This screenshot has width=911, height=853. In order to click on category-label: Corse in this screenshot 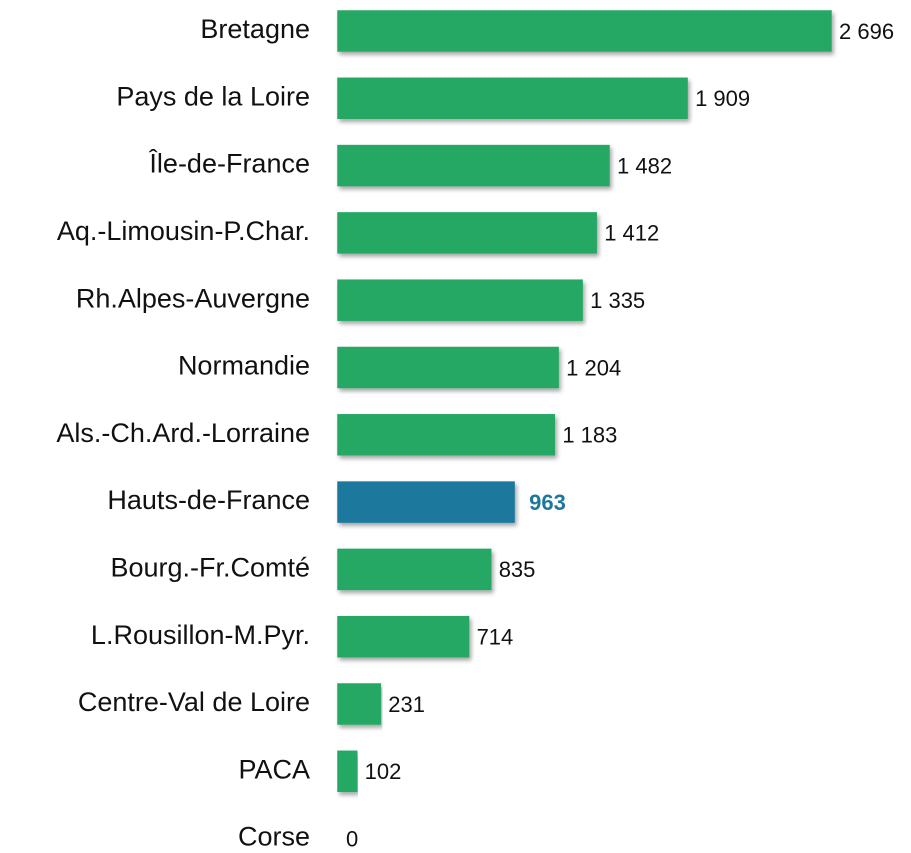, I will do `click(274, 837)`.